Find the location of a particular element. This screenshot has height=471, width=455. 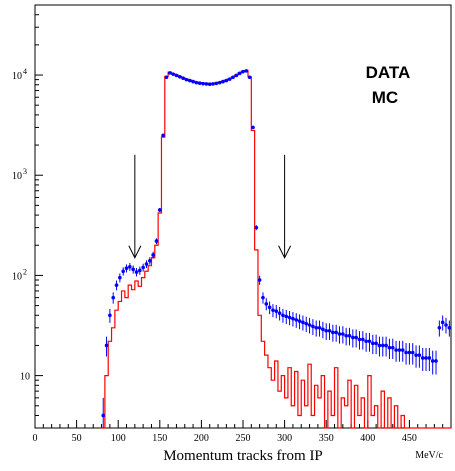

x-tick-label: 450 is located at coordinates (409, 438).